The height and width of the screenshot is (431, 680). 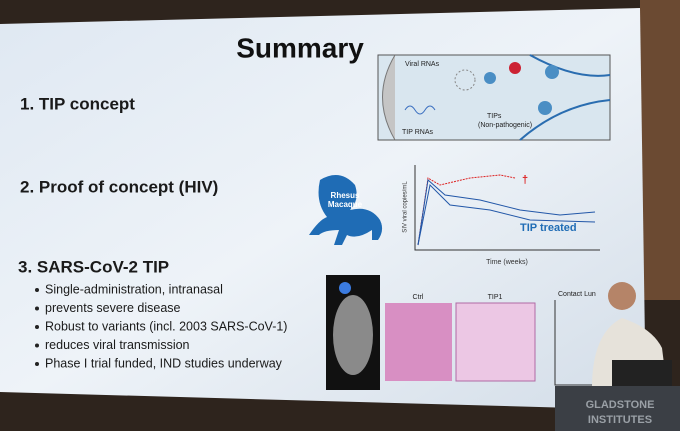 What do you see at coordinates (494, 116) in the screenshot?
I see `diagram-label: TIPs` at bounding box center [494, 116].